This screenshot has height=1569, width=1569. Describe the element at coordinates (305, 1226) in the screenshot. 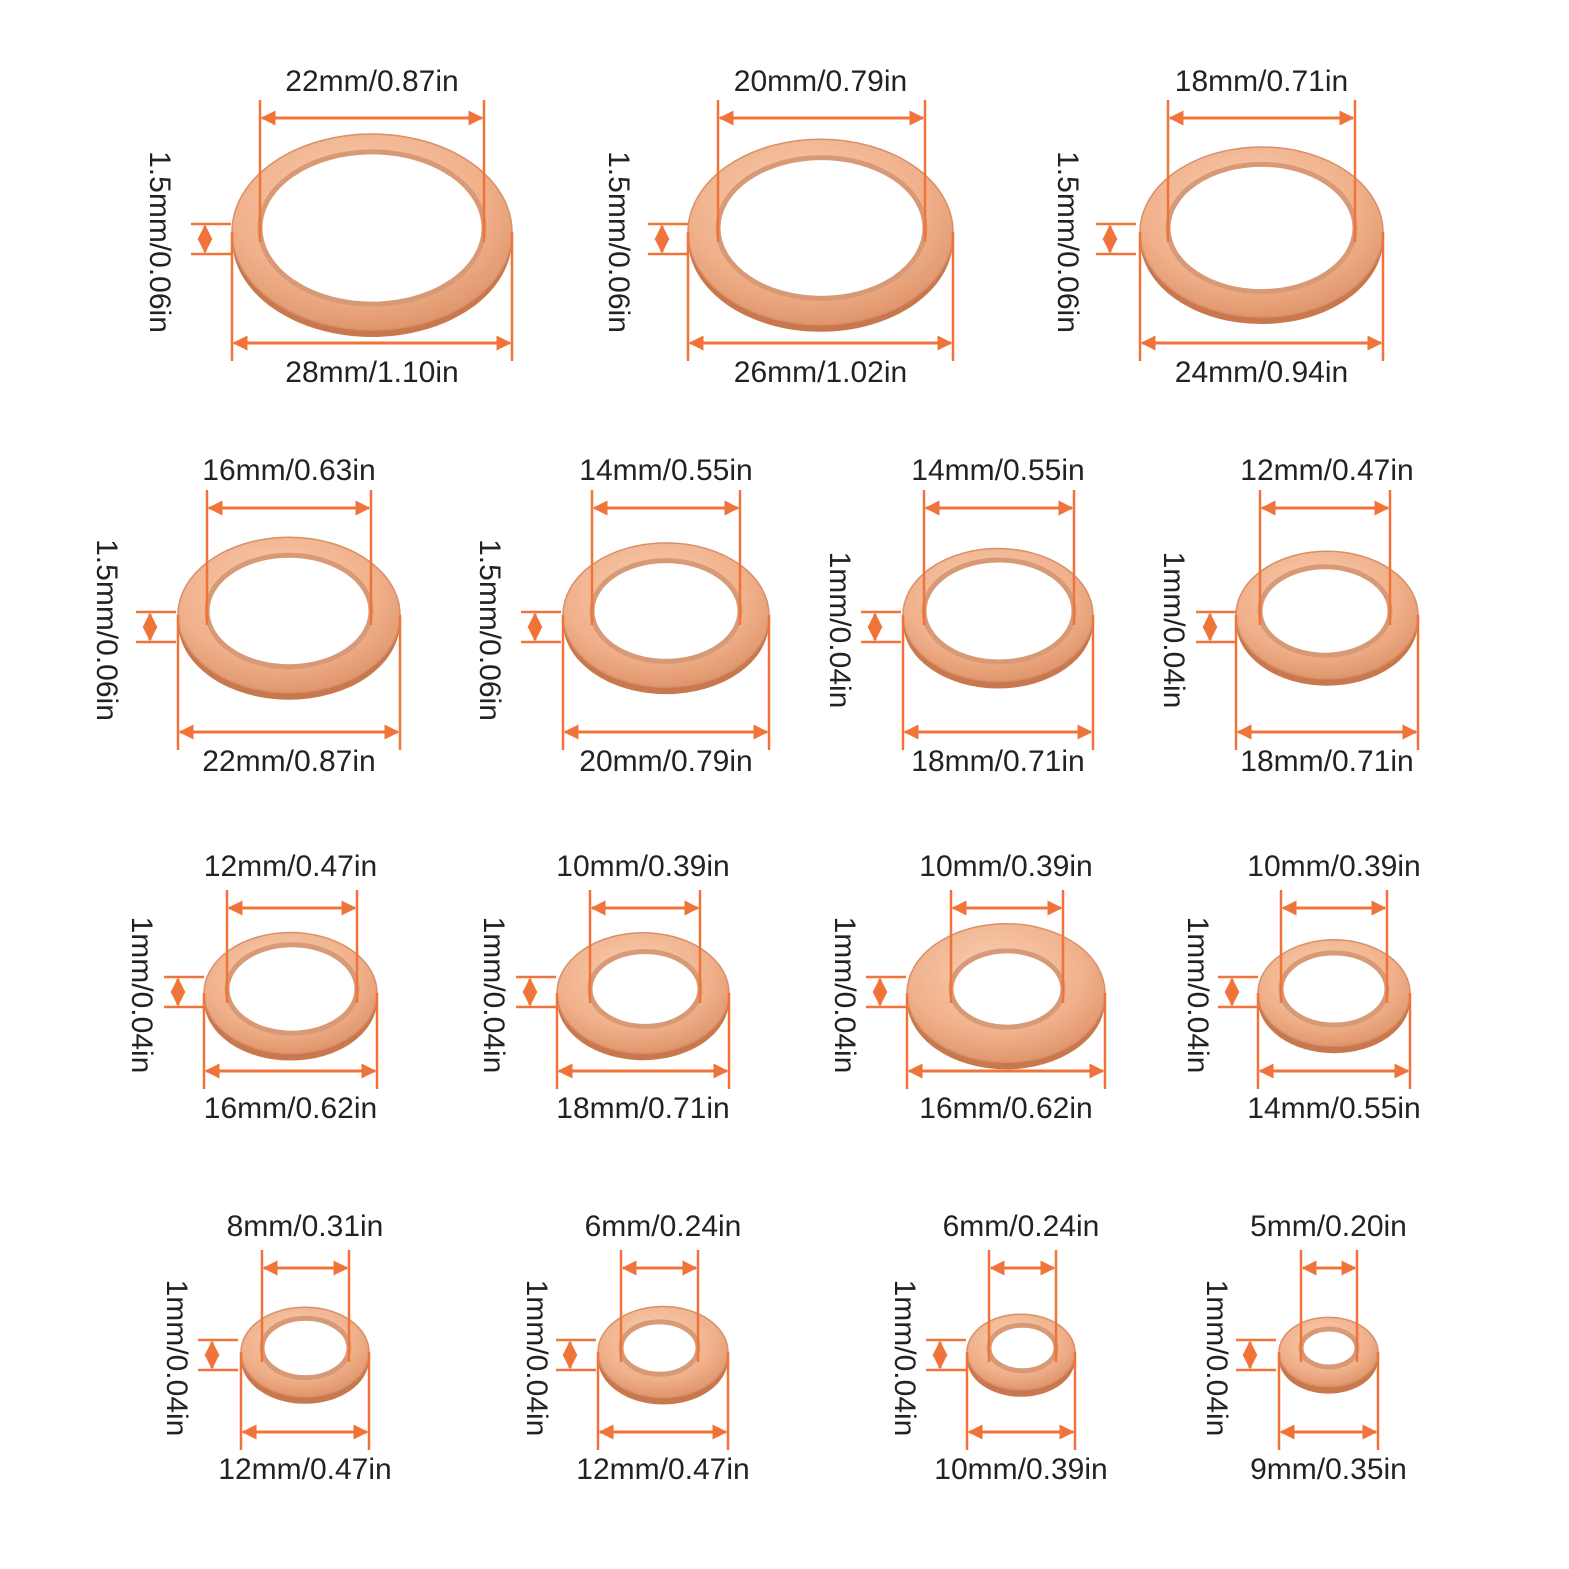

I see `inner-diameter-label: 8mm/0.31in` at that location.